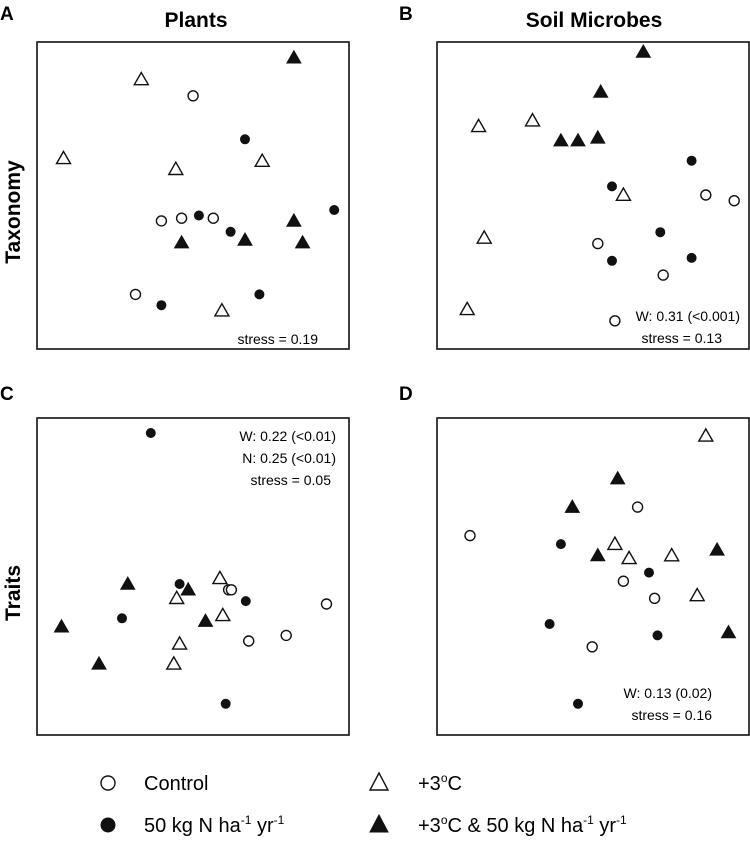  What do you see at coordinates (668, 693) in the screenshot?
I see `annotation-w-d: W: 0.13 (0.02)` at bounding box center [668, 693].